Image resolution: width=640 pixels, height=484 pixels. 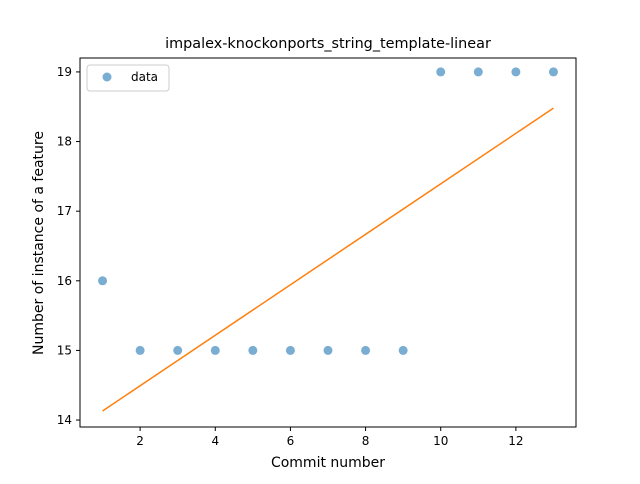 I want to click on legend-box, so click(x=128, y=78).